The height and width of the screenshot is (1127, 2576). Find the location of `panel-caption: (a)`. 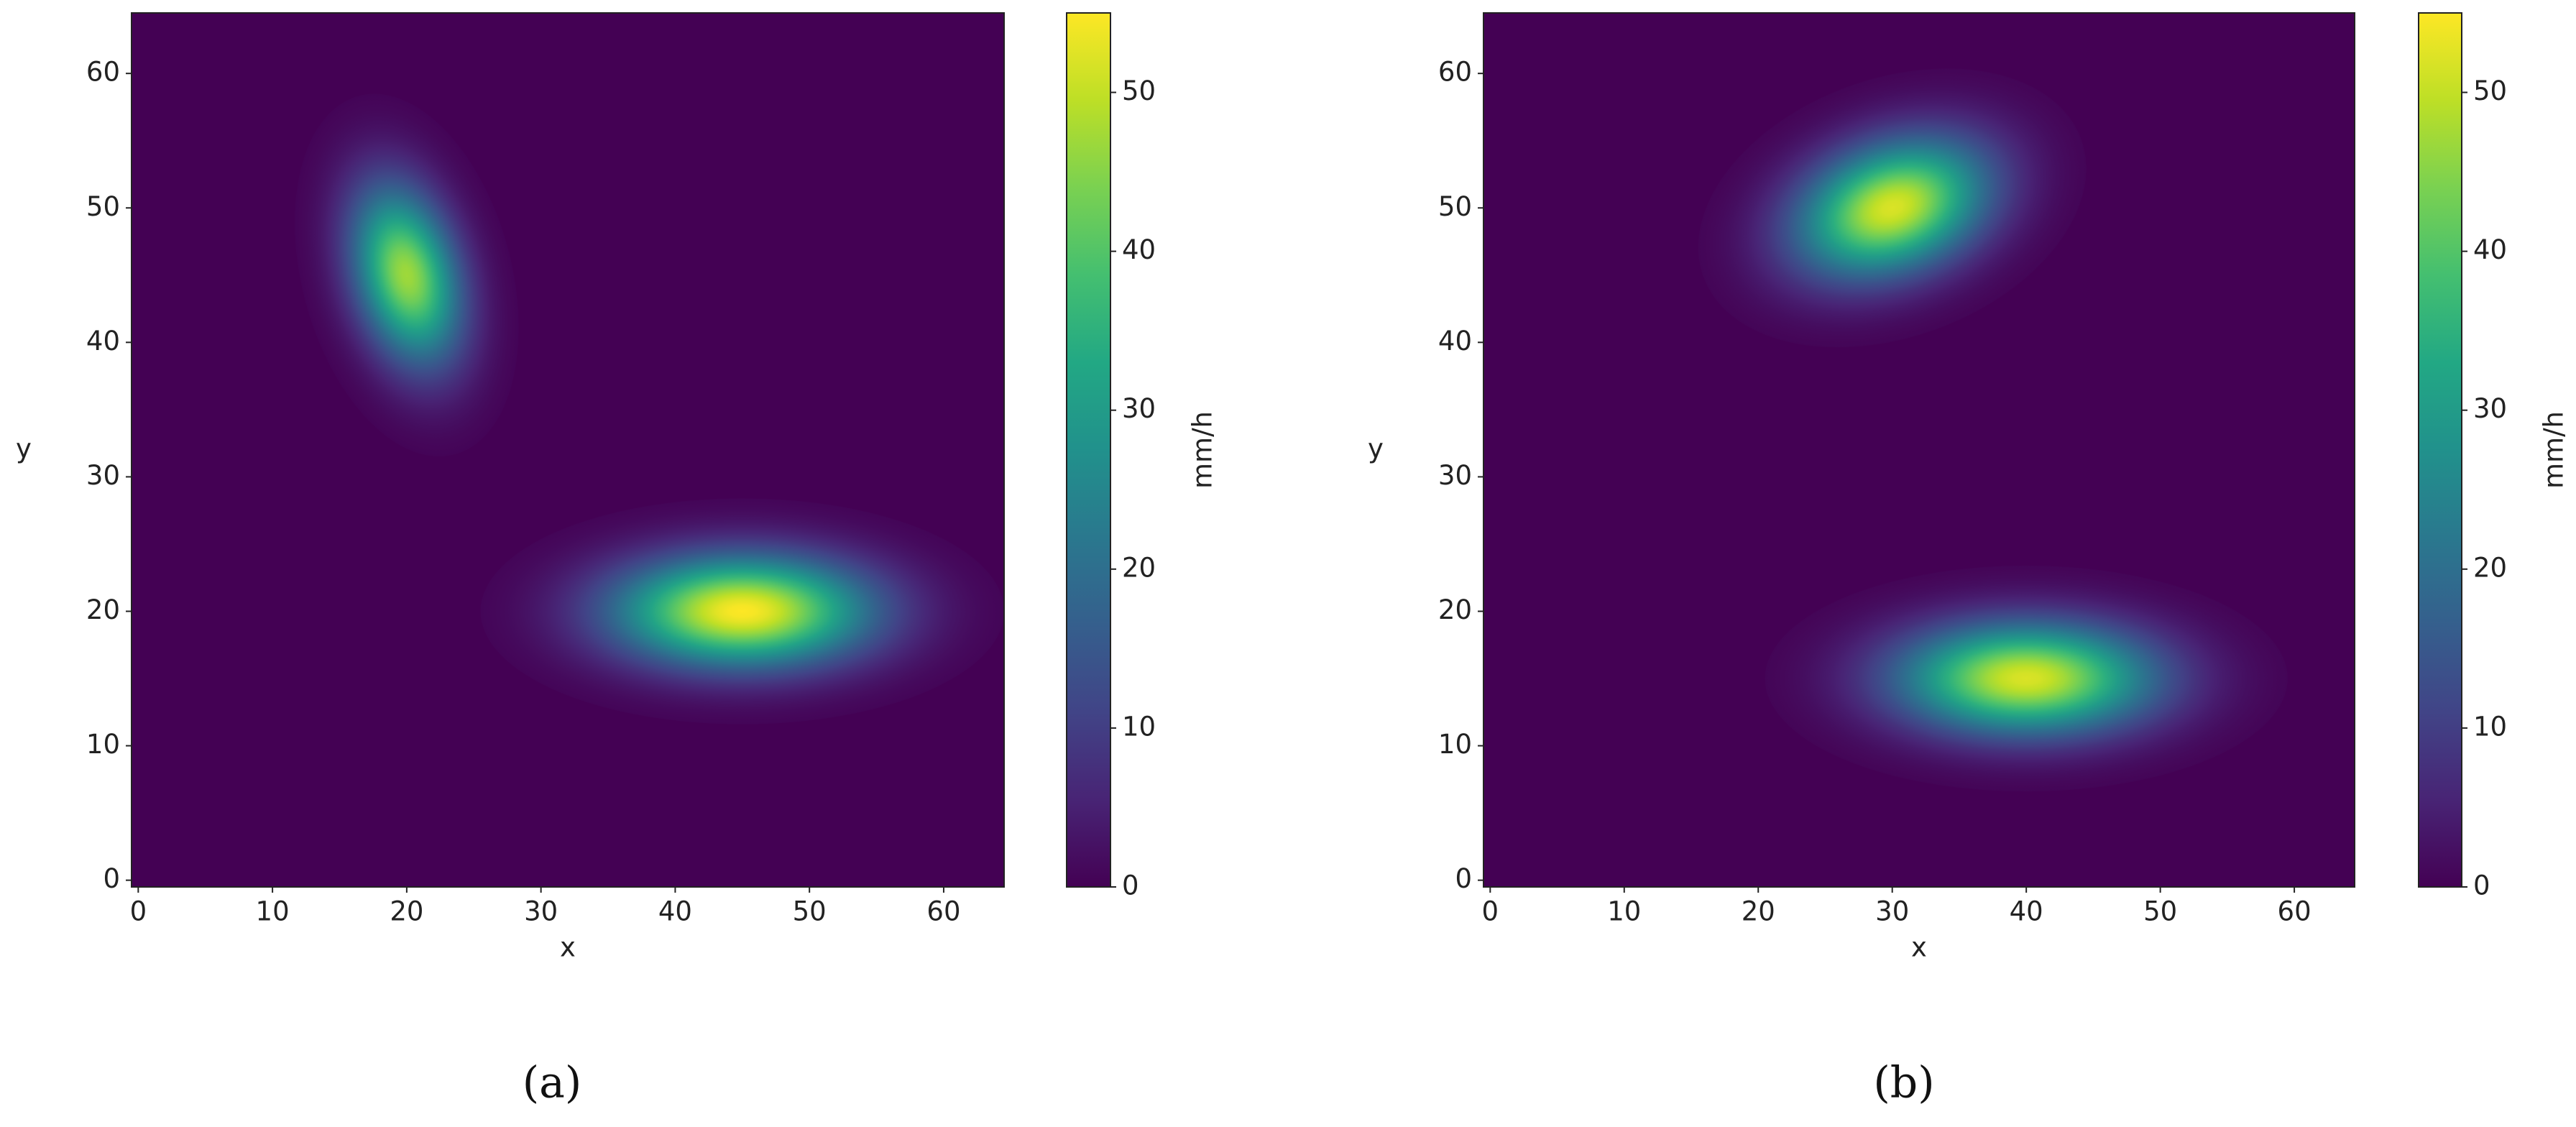

panel-caption: (a) is located at coordinates (552, 1083).